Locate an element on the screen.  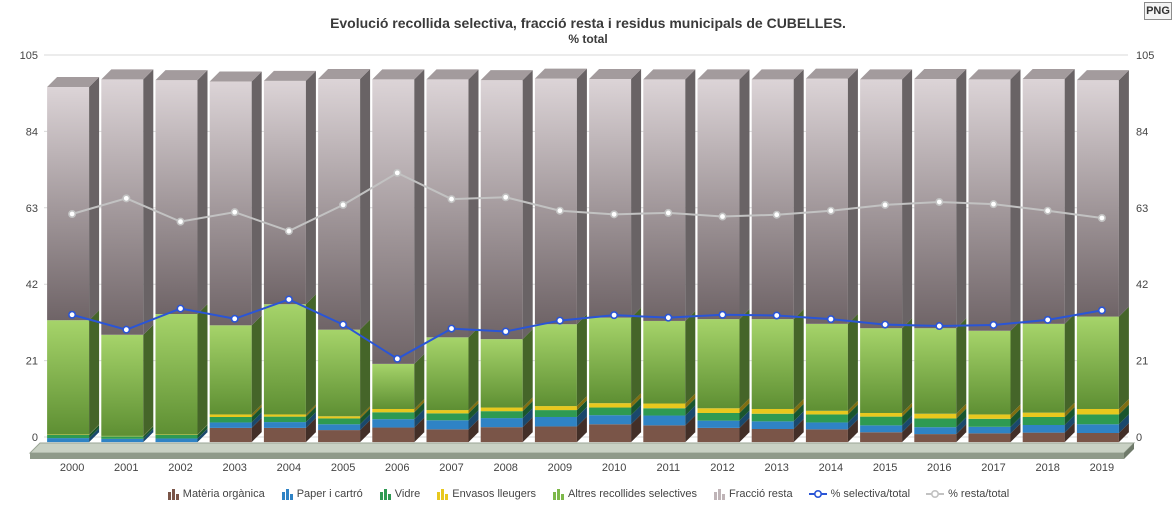
bar-paper-2003 is located at coordinates (230, 425).